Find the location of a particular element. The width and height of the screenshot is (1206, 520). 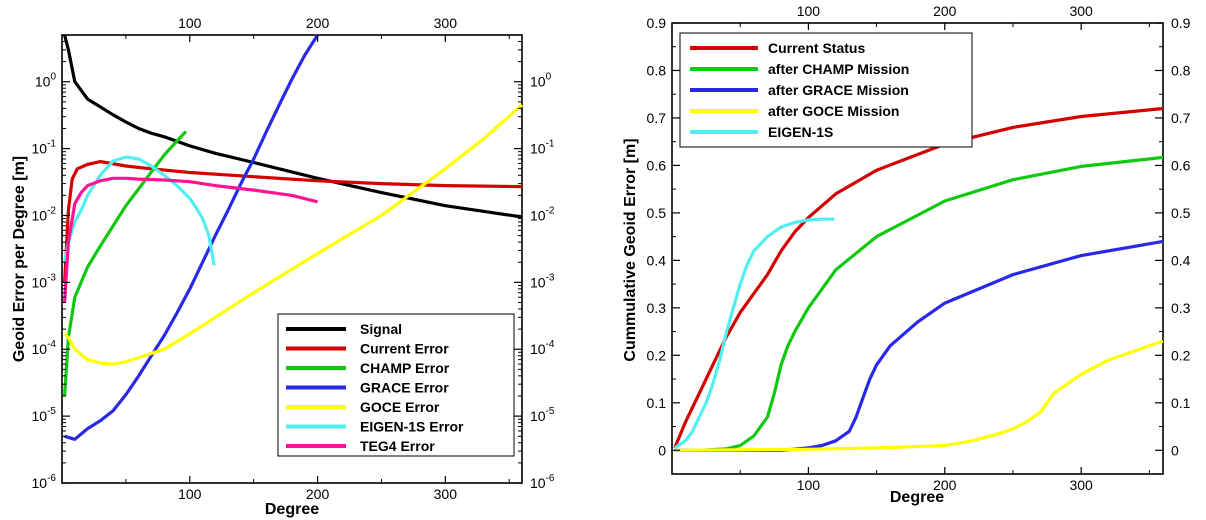

y-axis-label: Cummulative Geoid Error [m] is located at coordinates (630, 249).